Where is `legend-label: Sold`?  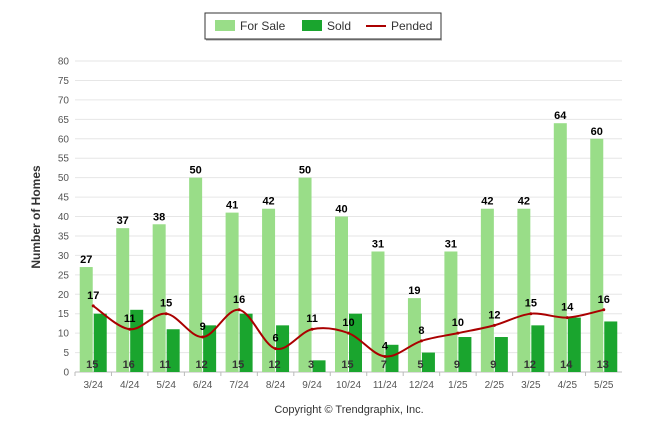 legend-label: Sold is located at coordinates (339, 26).